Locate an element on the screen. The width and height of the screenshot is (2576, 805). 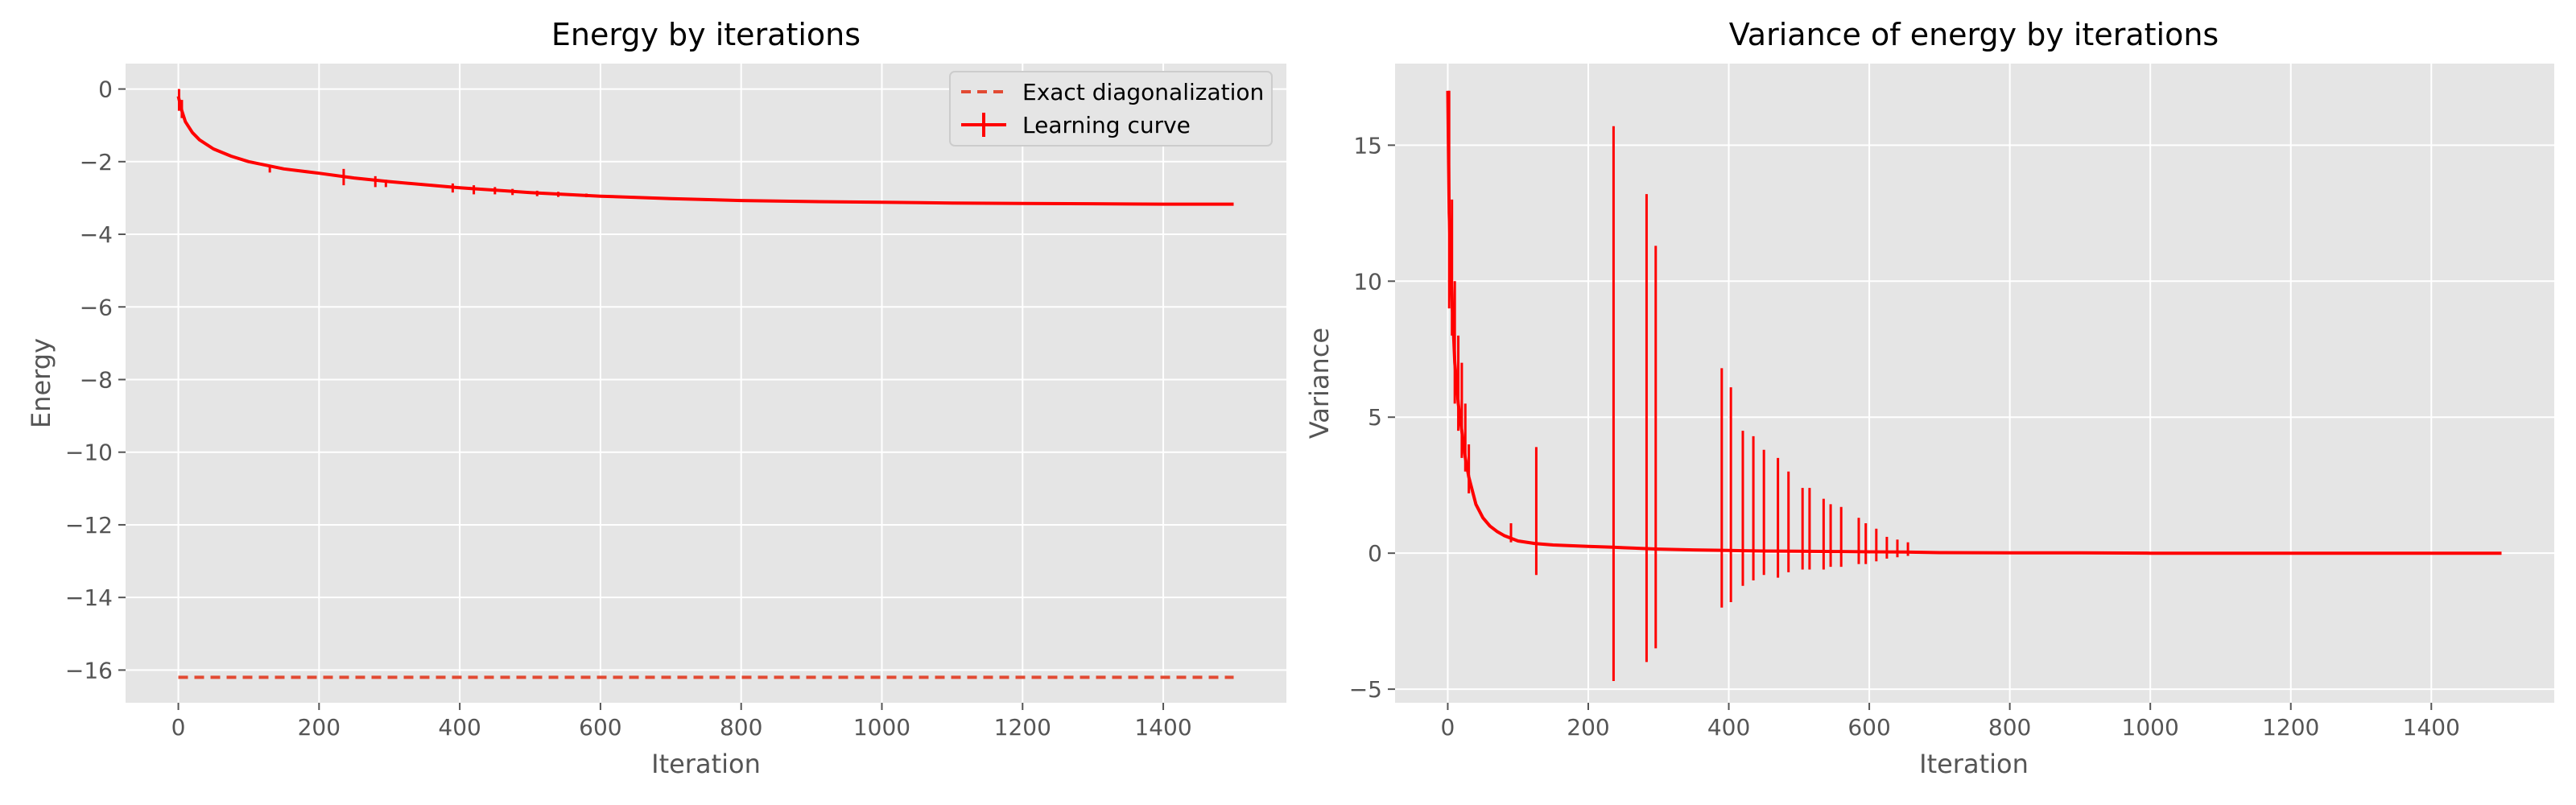
variance-x-tick-label: 200 is located at coordinates (1588, 727).